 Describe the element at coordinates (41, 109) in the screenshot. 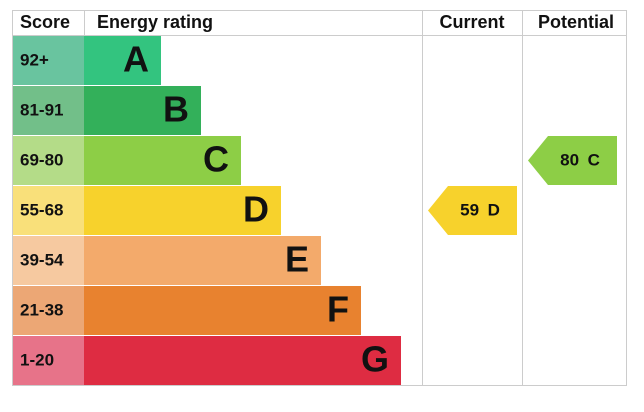

I see `score-label: 81-91` at that location.